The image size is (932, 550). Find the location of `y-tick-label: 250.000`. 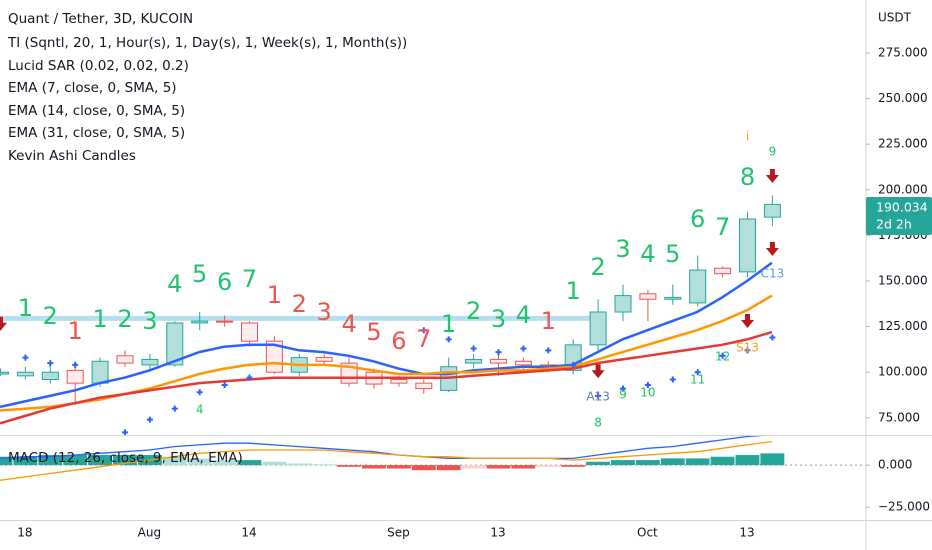

y-tick-label: 250.000 is located at coordinates (903, 98).